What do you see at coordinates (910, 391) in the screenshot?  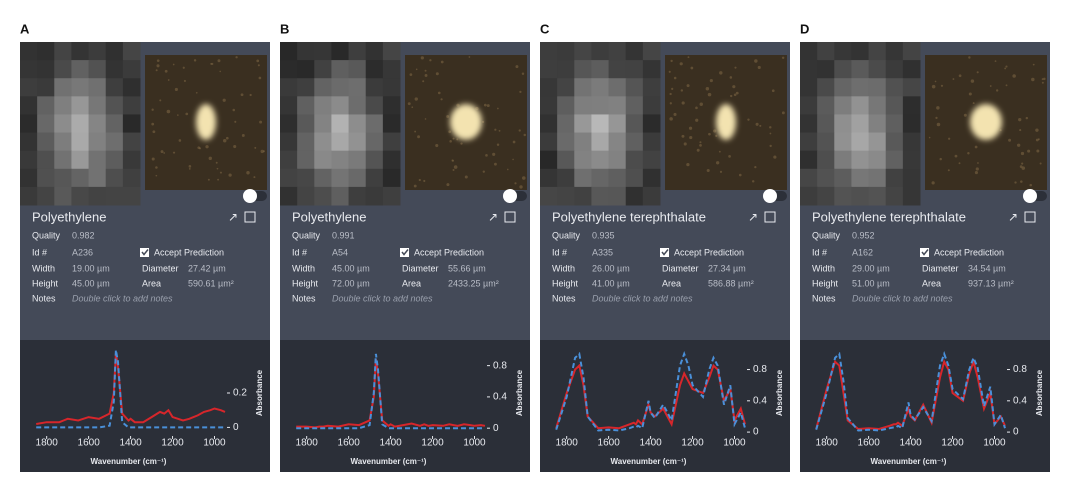 I see `spectrum-line` at bounding box center [910, 391].